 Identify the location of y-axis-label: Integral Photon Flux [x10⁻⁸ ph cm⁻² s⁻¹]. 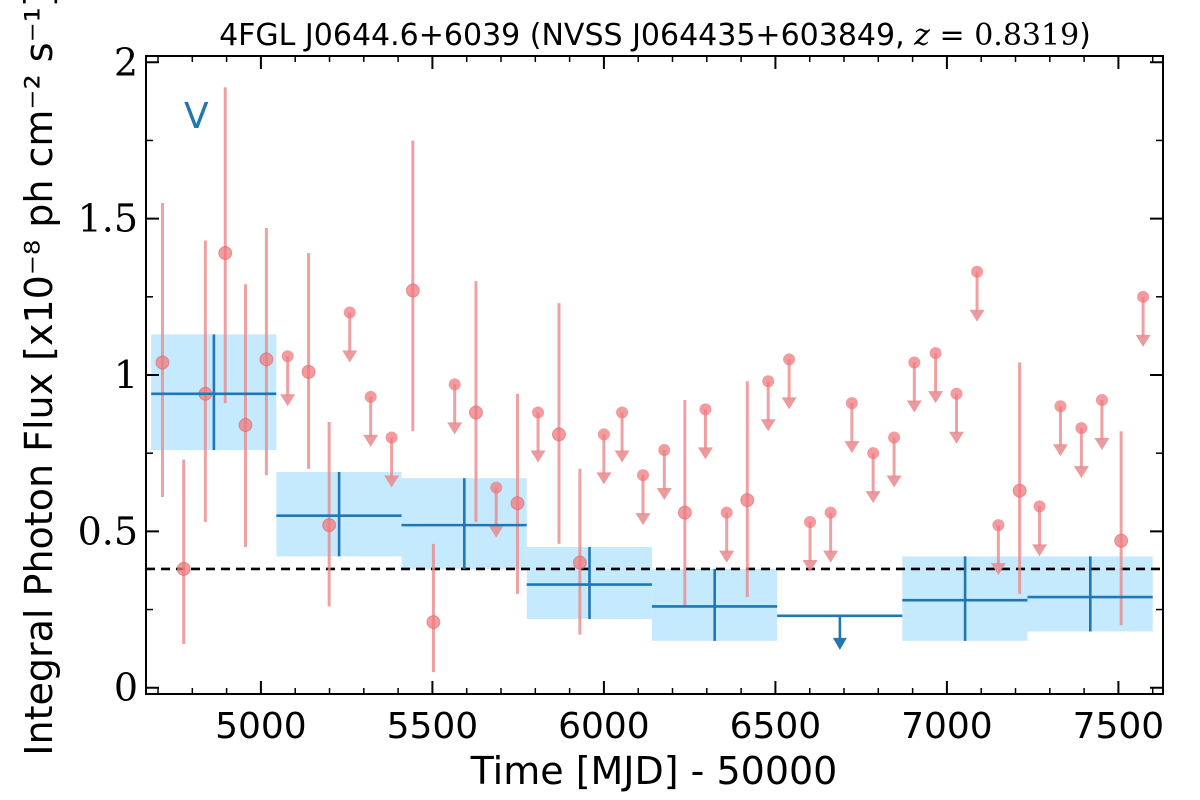
(39, 378).